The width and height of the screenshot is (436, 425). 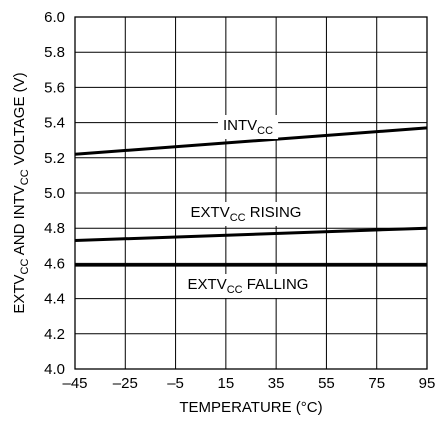 I want to click on x-tick-label: 95, so click(x=427, y=383).